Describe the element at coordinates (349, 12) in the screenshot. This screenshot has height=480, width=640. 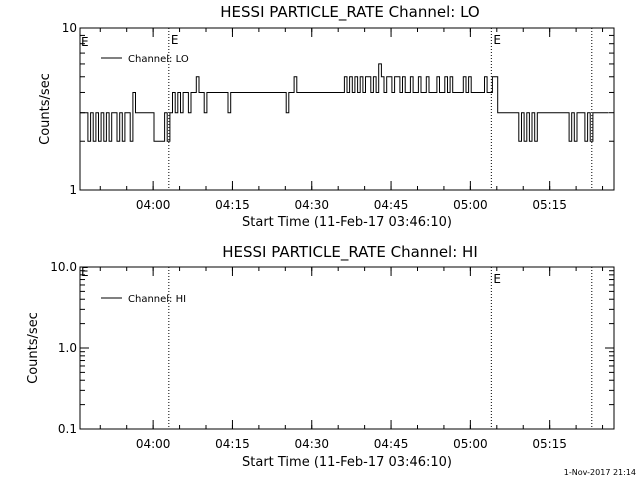
I see `chart-title: HESSI PARTICLE_RATE Channel: LO` at that location.